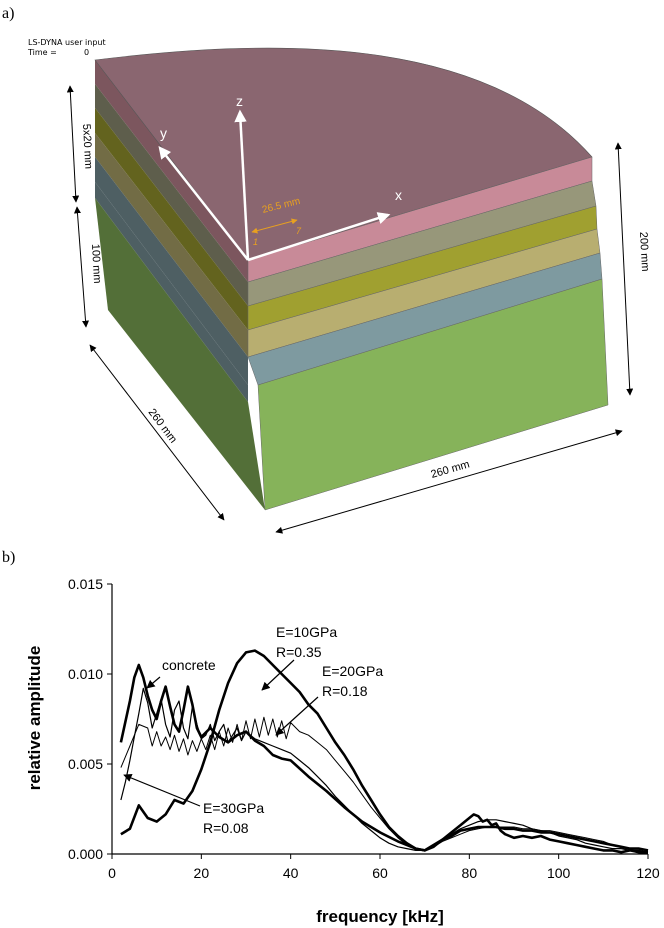  I want to click on x-tick-label: 120, so click(648, 873).